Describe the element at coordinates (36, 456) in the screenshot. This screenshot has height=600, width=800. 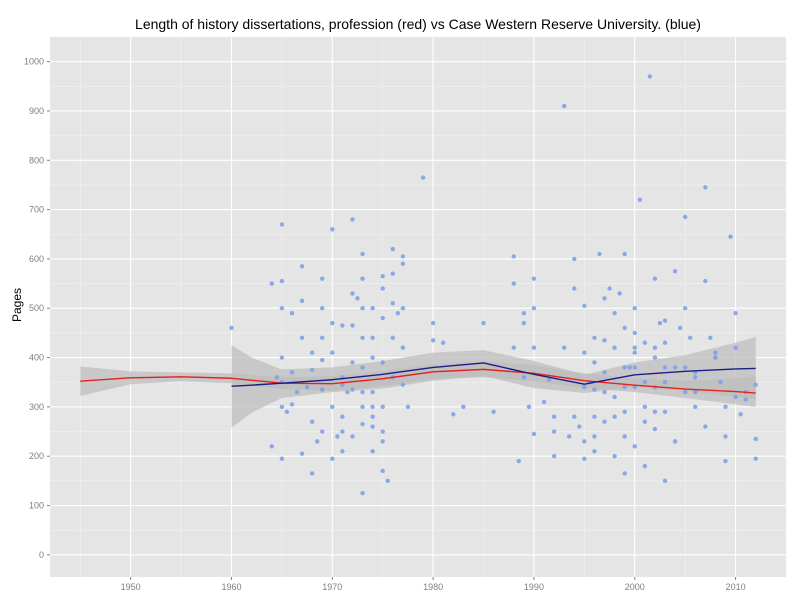
I see `y-tick-label: 200` at that location.